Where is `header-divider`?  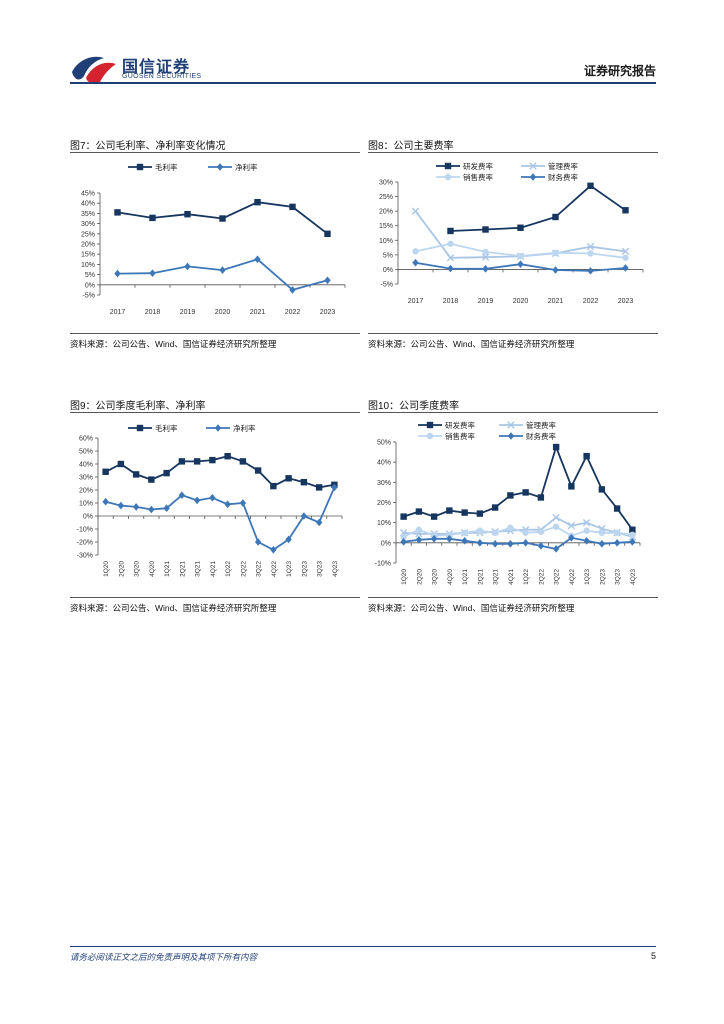
header-divider is located at coordinates (363, 83).